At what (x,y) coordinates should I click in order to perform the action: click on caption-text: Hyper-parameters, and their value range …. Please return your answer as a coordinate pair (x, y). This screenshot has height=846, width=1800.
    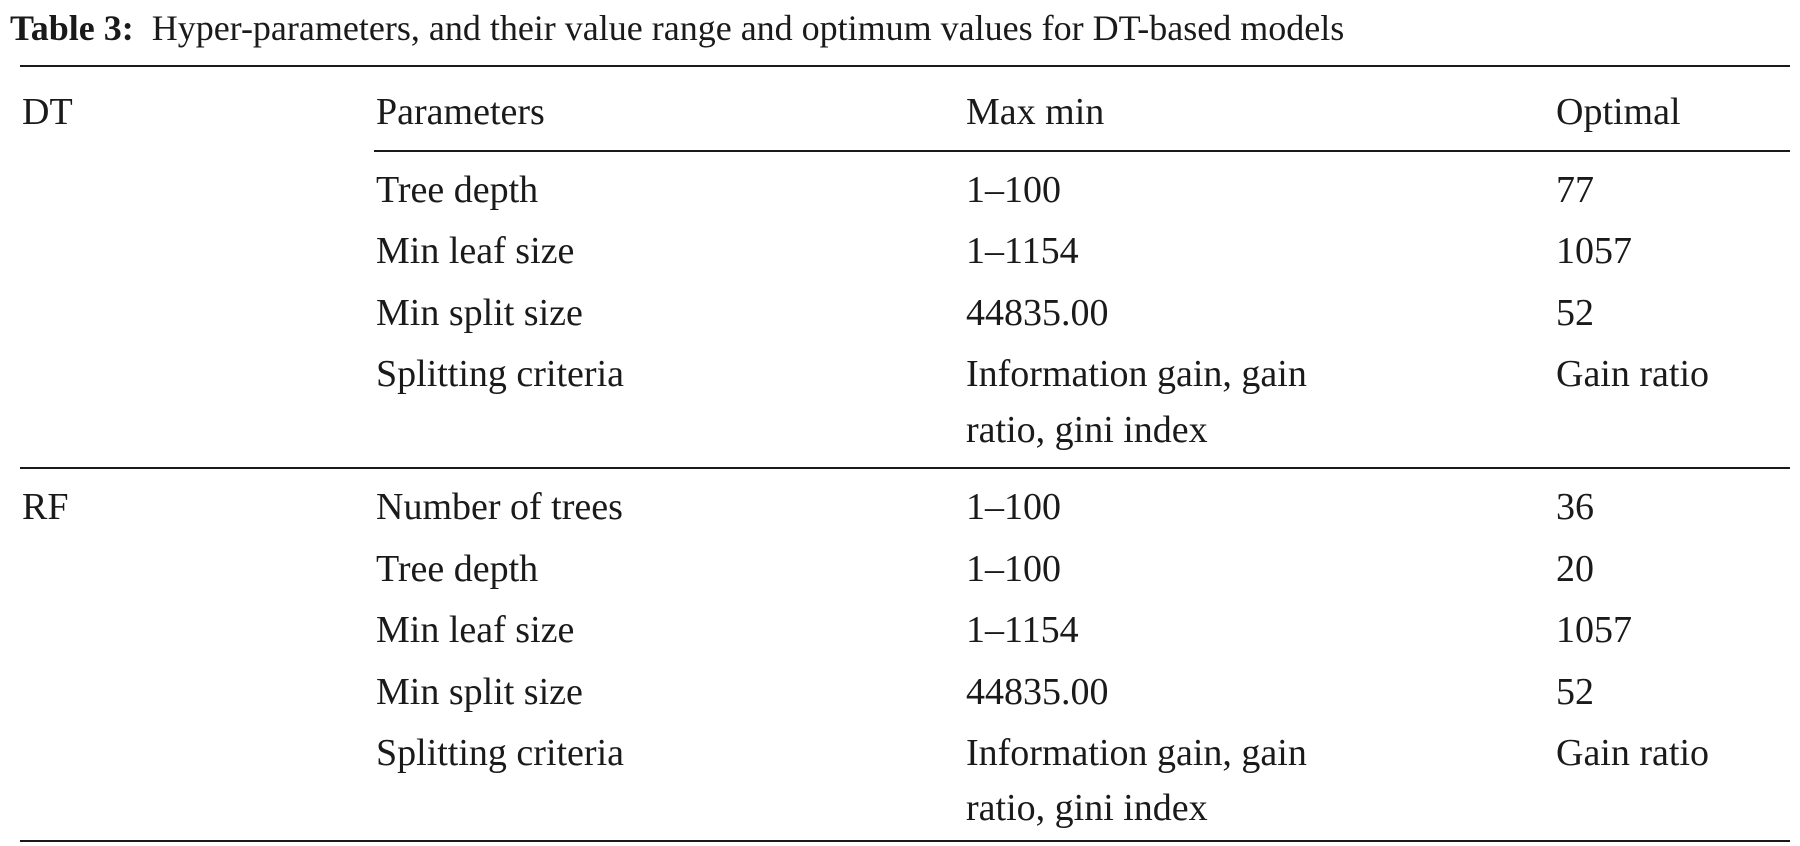
    Looking at the image, I should click on (748, 28).